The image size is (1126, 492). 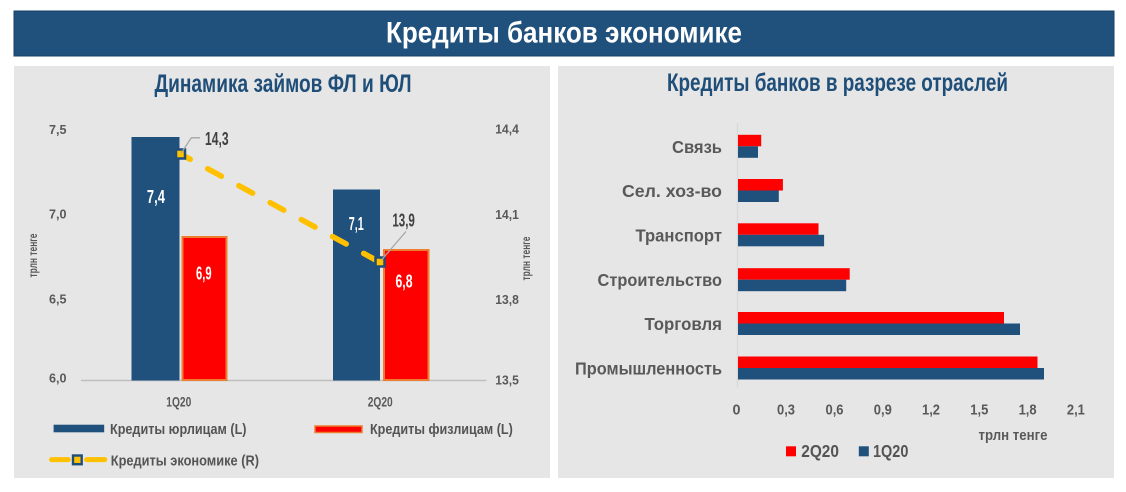 I want to click on svg-text: Связь, so click(x=697, y=147).